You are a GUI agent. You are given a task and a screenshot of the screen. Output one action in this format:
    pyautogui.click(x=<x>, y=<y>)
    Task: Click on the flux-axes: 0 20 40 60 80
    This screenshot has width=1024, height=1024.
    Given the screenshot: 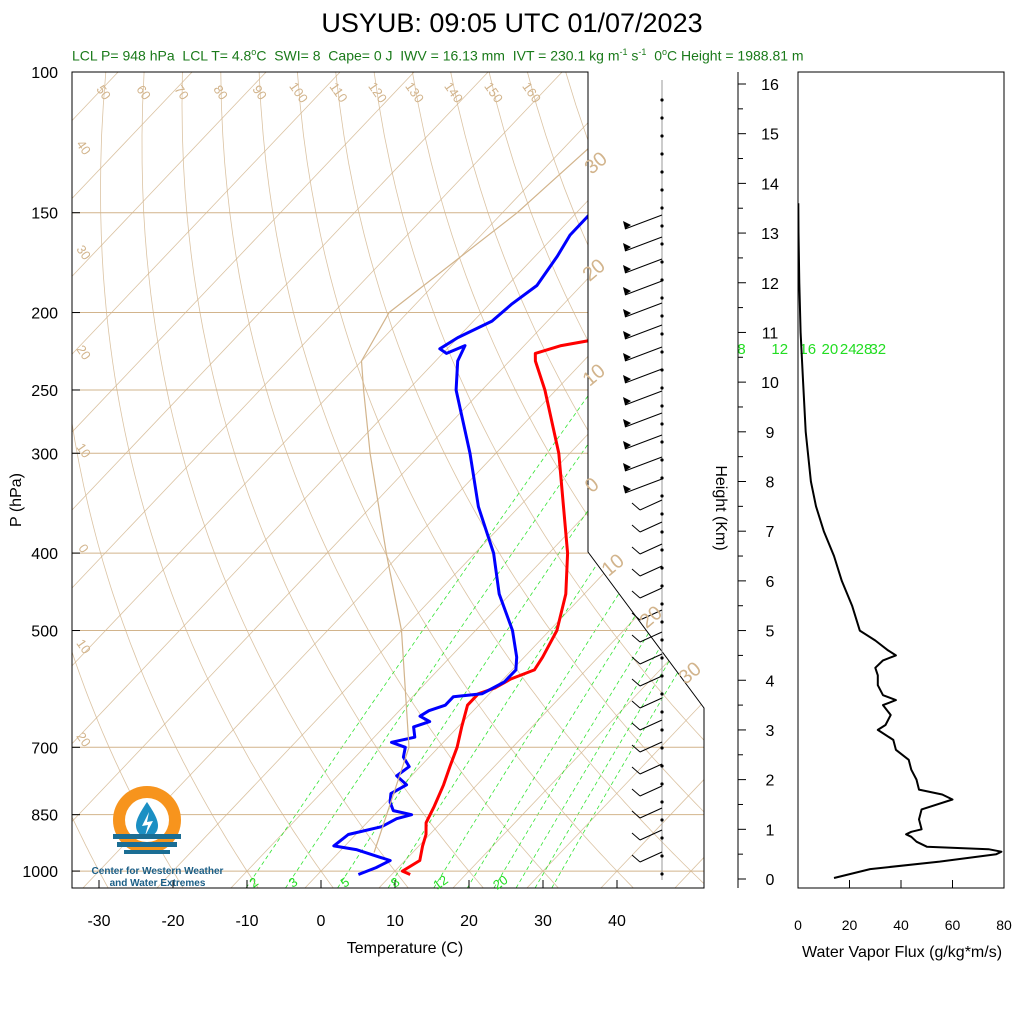 What is the action you would take?
    pyautogui.click(x=903, y=906)
    